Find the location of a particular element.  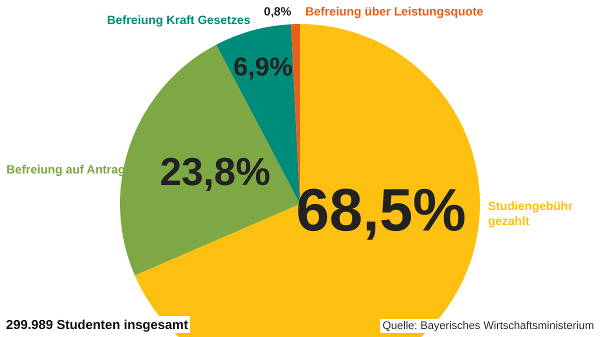

text: 299.989 Studenten insgesamt is located at coordinates (97, 324).